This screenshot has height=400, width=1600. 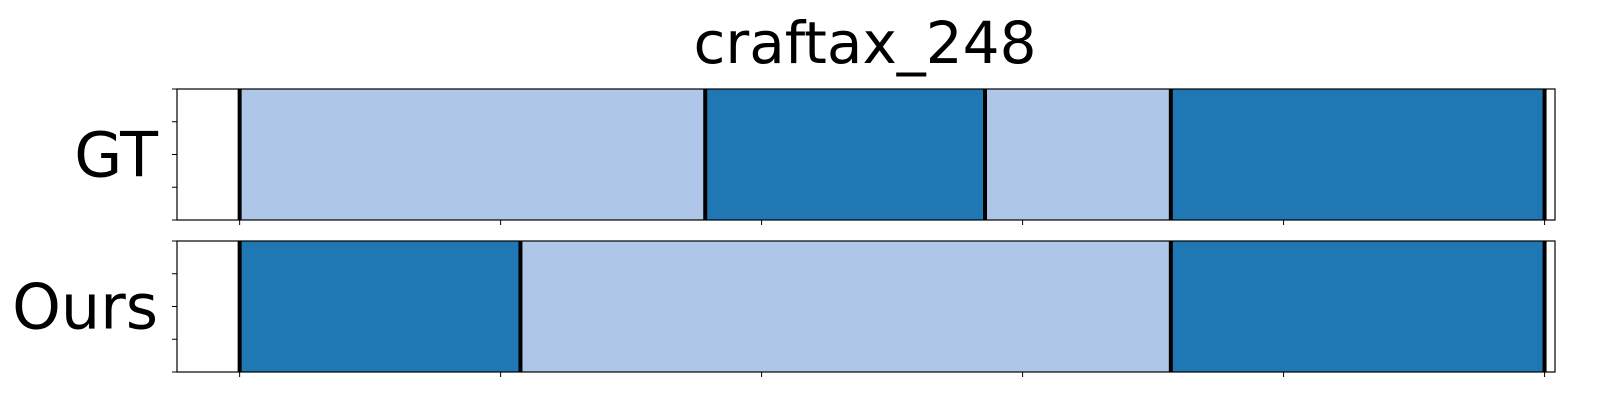 I want to click on row-label-ours: Ours, so click(x=85, y=307).